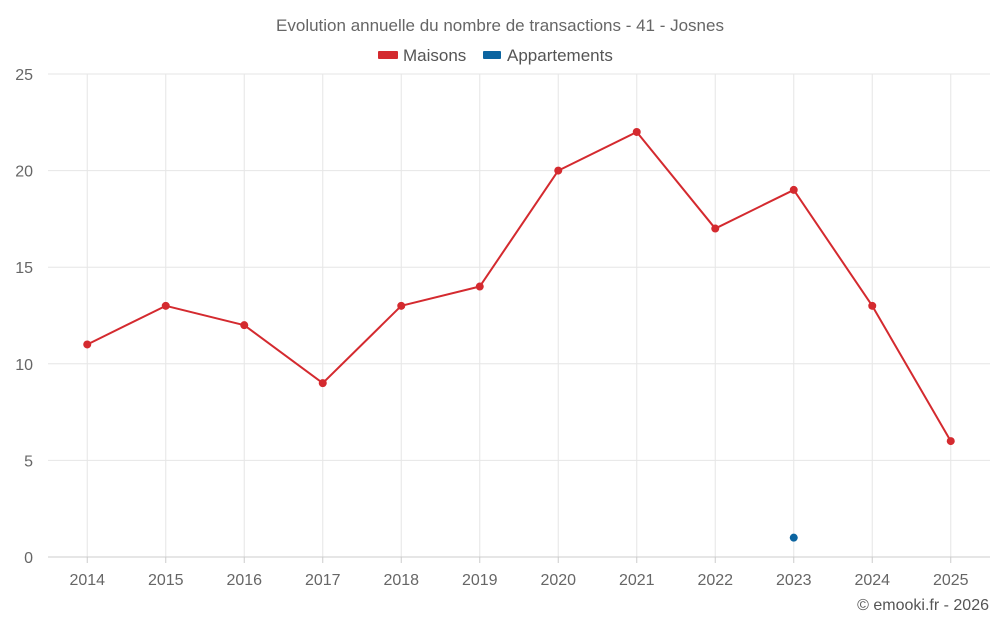  Describe the element at coordinates (636, 131) in the screenshot. I see `data-point-maisons-2021` at that location.